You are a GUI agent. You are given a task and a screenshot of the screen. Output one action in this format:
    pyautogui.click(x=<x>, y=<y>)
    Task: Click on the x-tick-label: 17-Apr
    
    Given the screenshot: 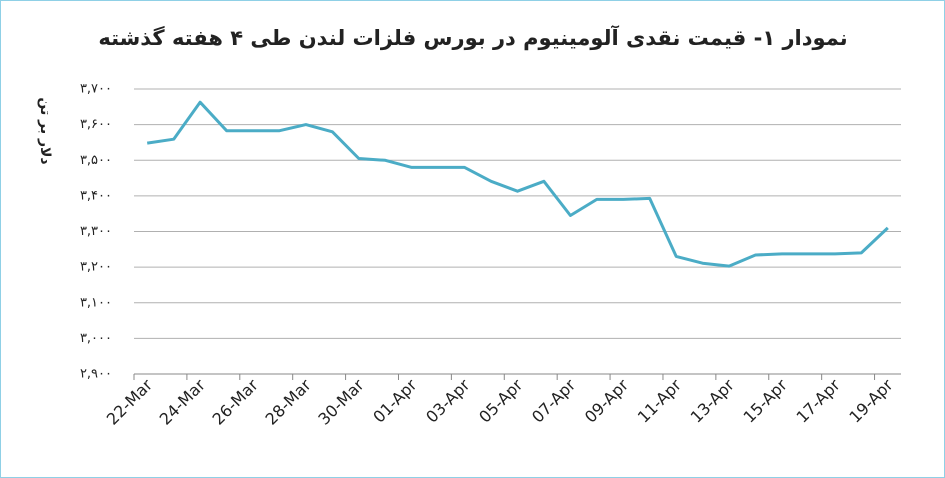 What is the action you would take?
    pyautogui.click(x=818, y=401)
    